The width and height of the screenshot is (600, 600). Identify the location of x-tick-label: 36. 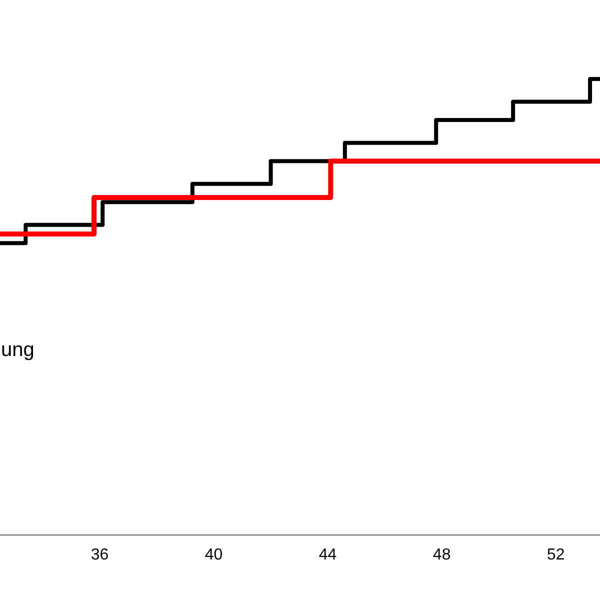
(99, 555).